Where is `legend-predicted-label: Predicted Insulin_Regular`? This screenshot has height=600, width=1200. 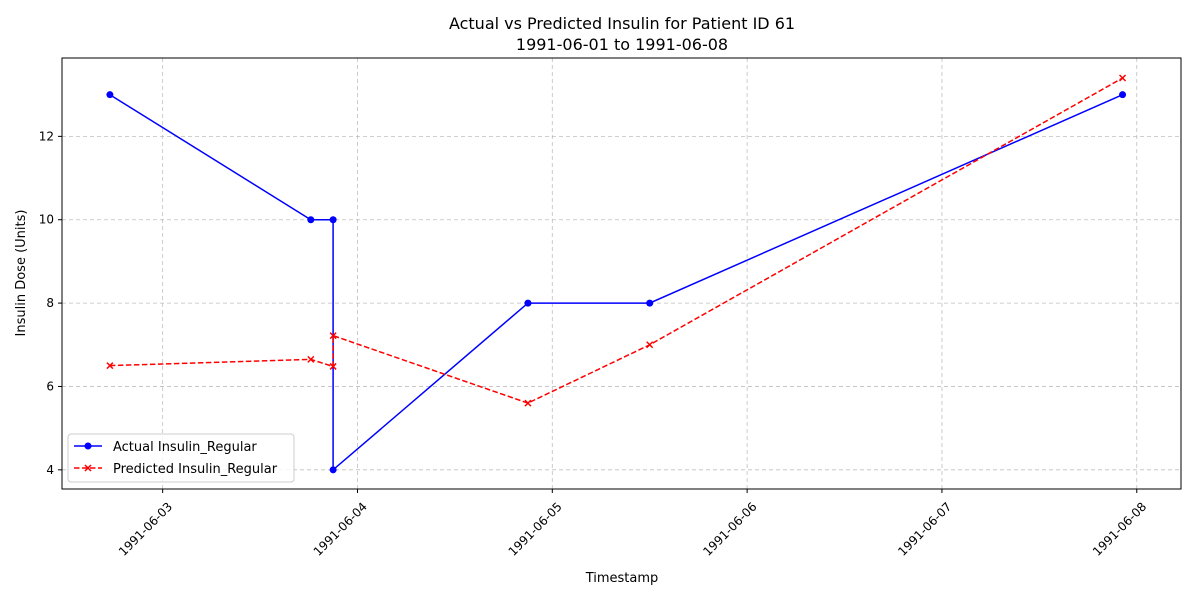
legend-predicted-label: Predicted Insulin_Regular is located at coordinates (195, 469).